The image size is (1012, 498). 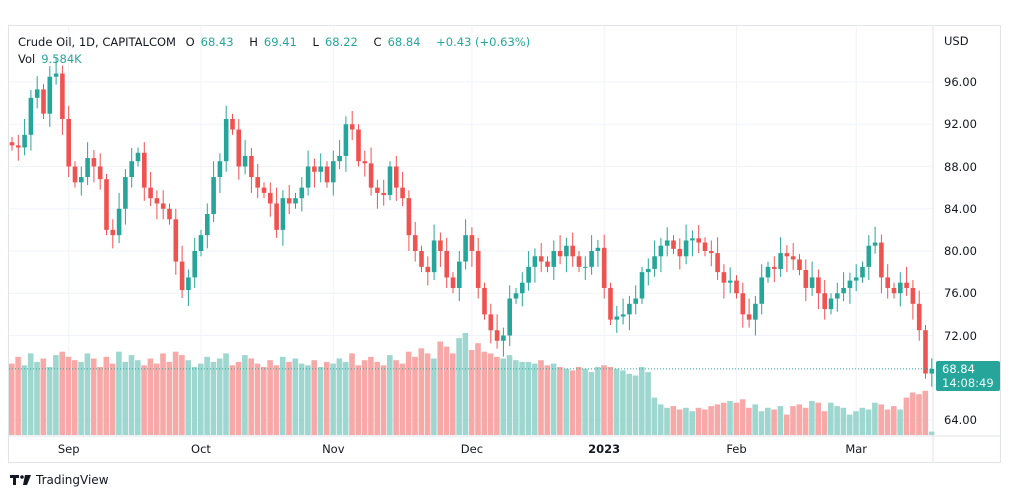 What do you see at coordinates (335, 42) in the screenshot?
I see `ohlc-low: L 68.22` at bounding box center [335, 42].